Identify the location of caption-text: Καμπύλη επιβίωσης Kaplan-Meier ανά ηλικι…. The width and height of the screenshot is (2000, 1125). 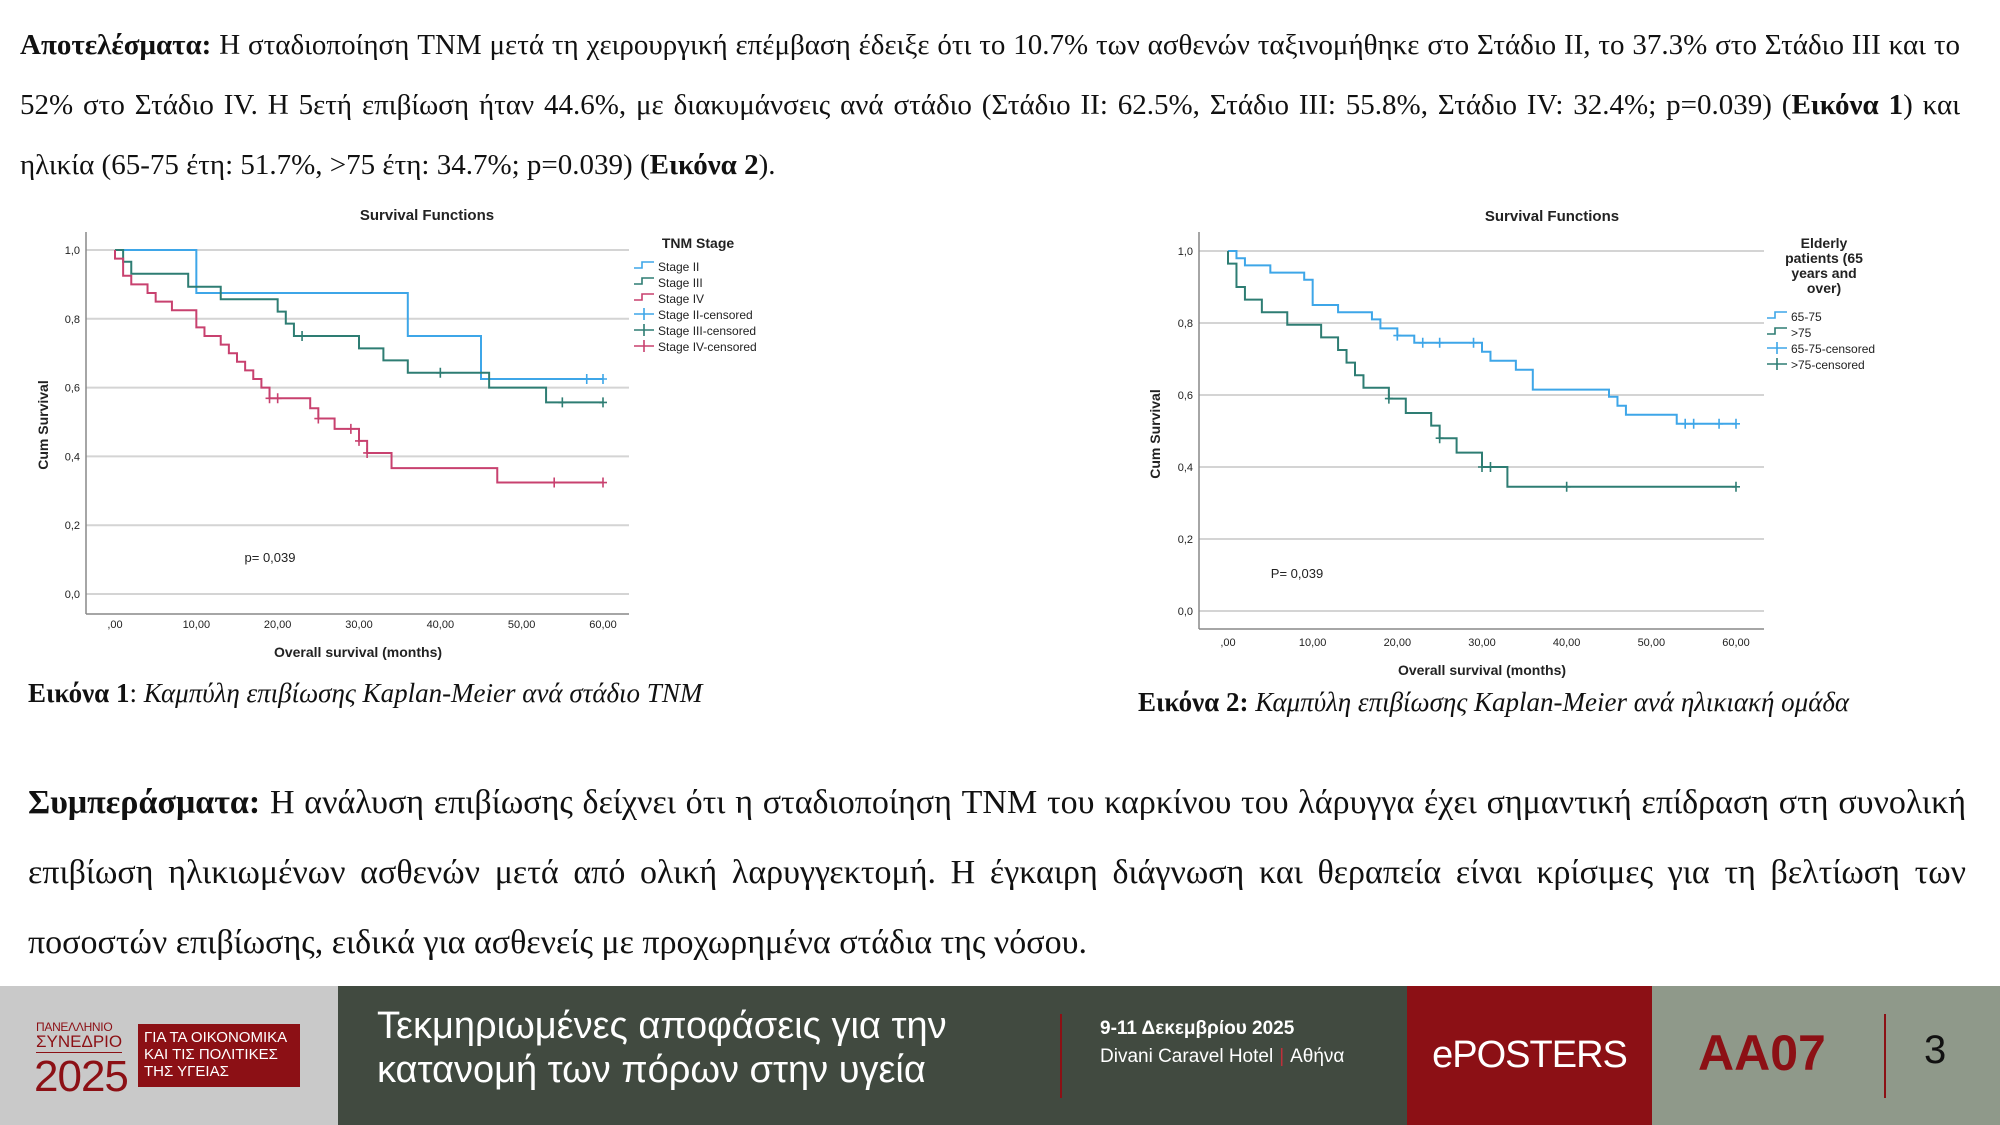
(1549, 702).